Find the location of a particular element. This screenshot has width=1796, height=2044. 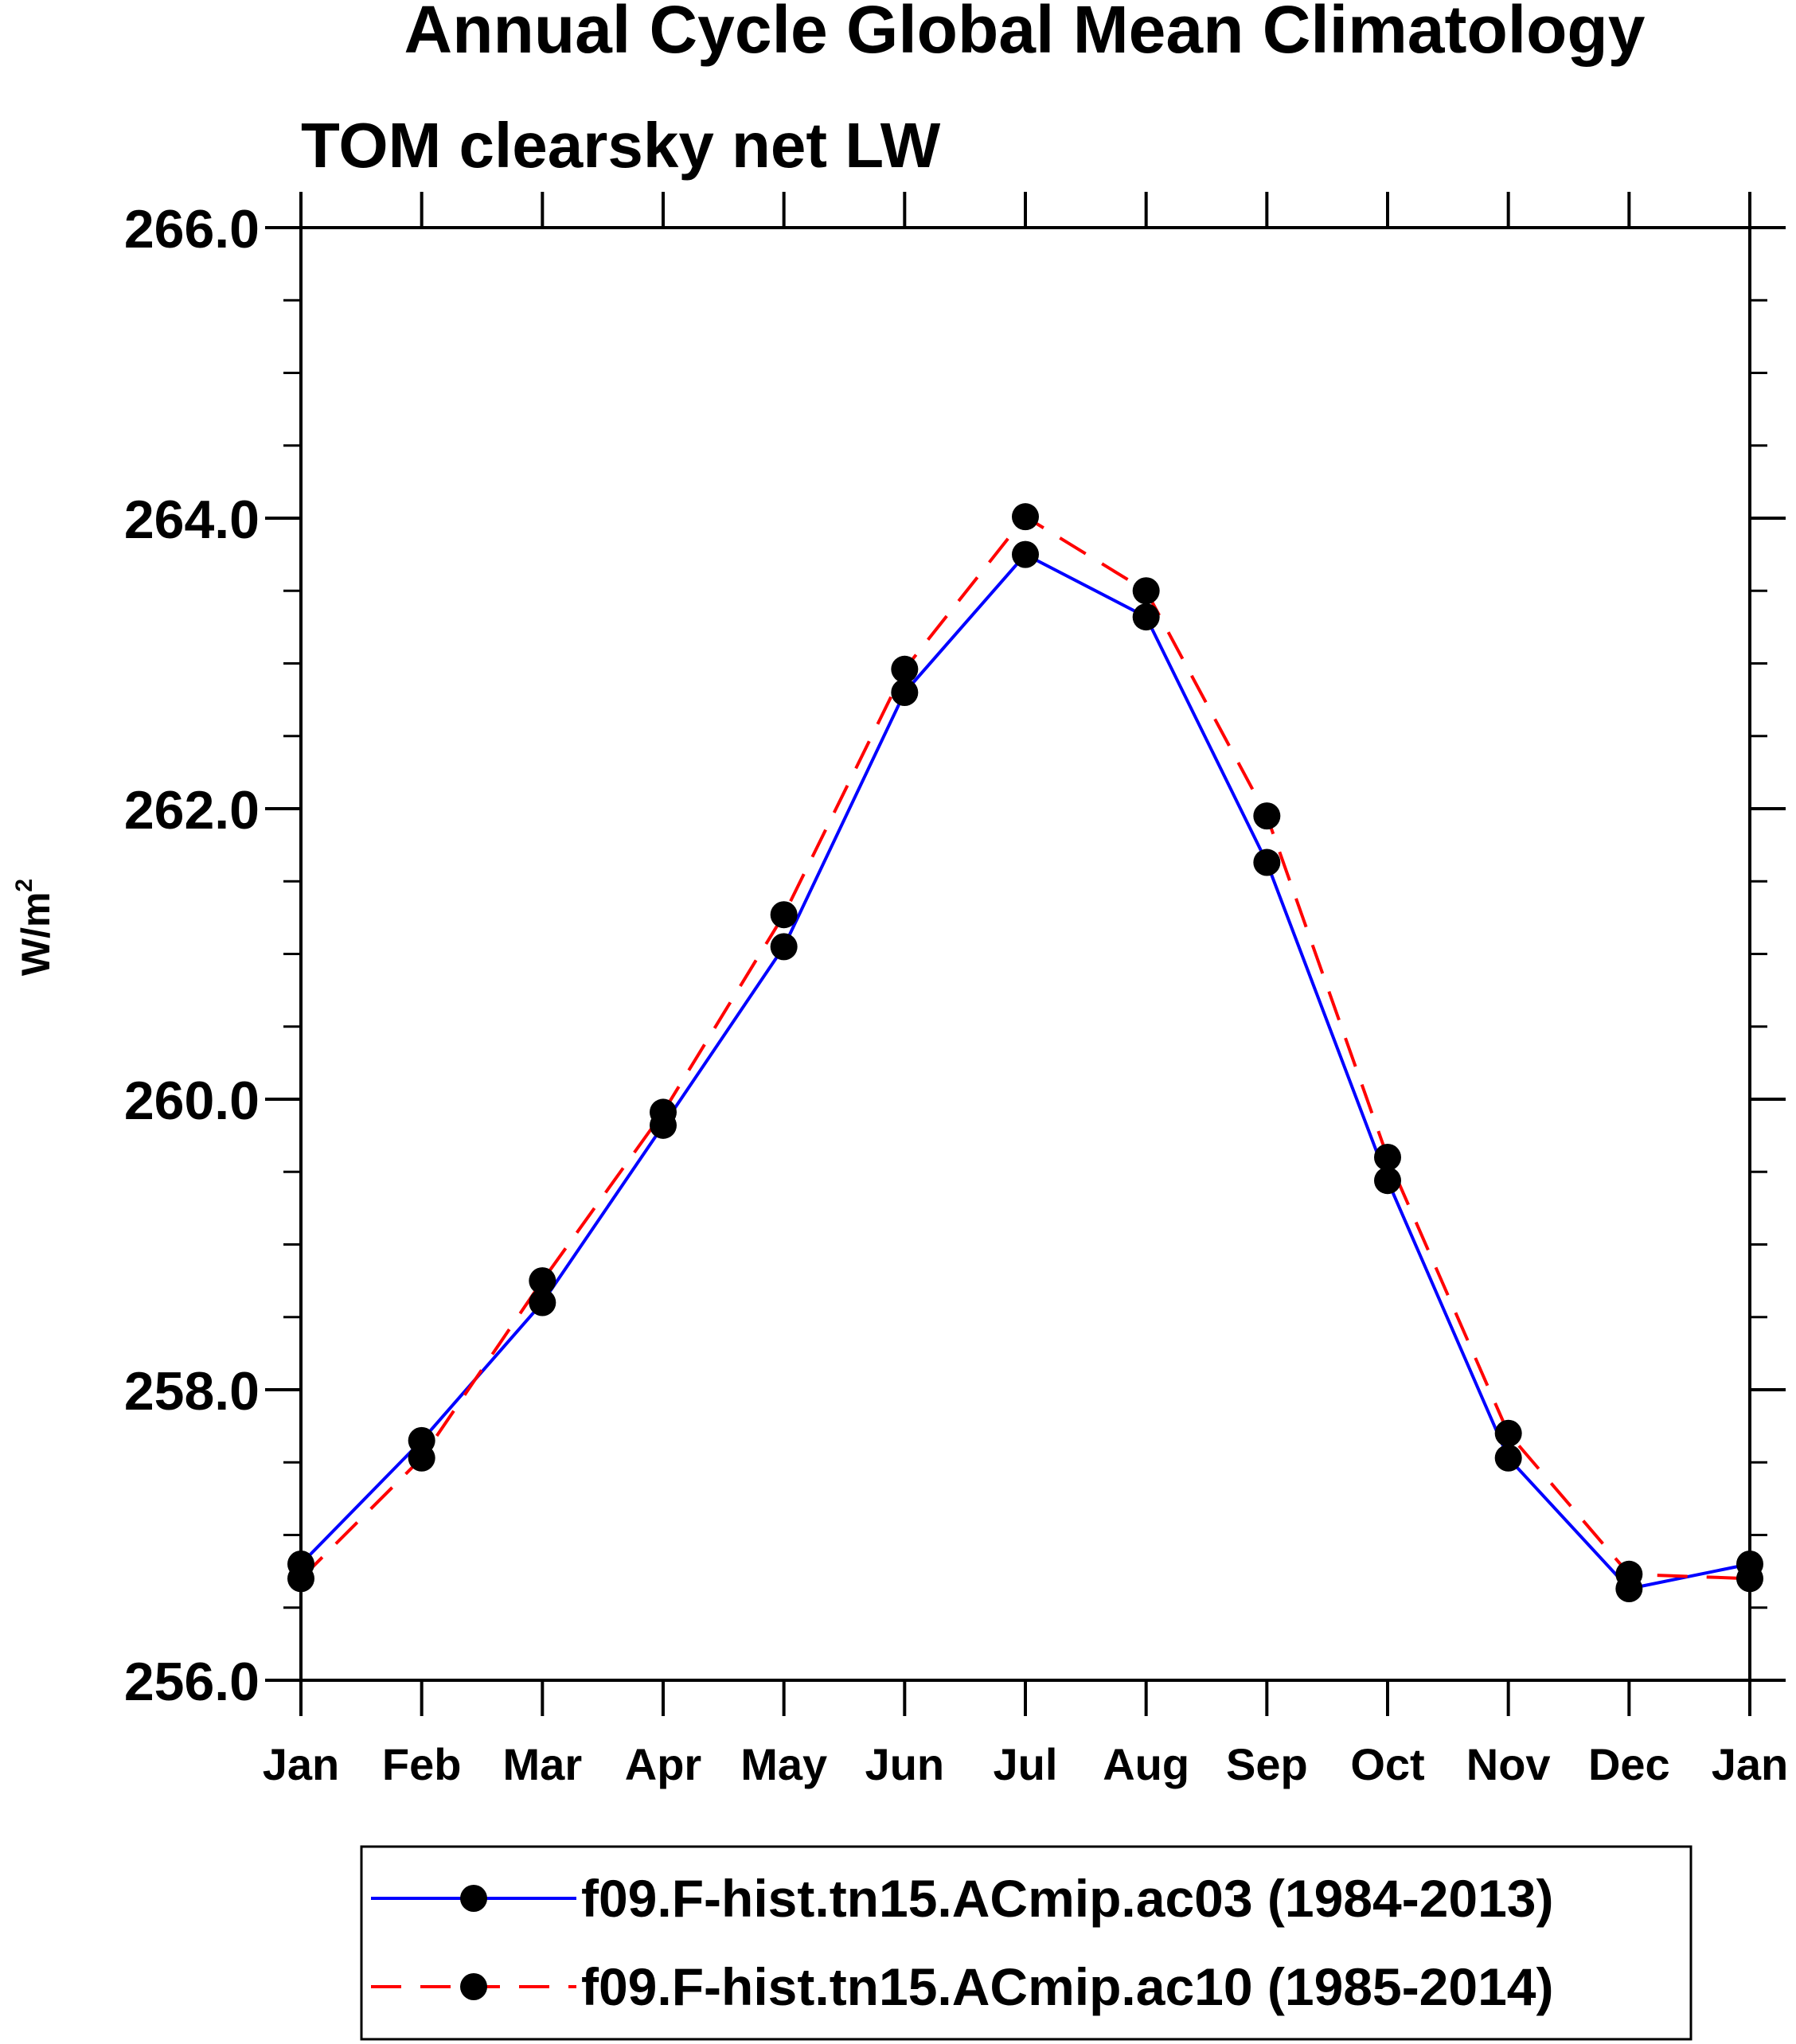

legend-marker-ac03 is located at coordinates (473, 1899).